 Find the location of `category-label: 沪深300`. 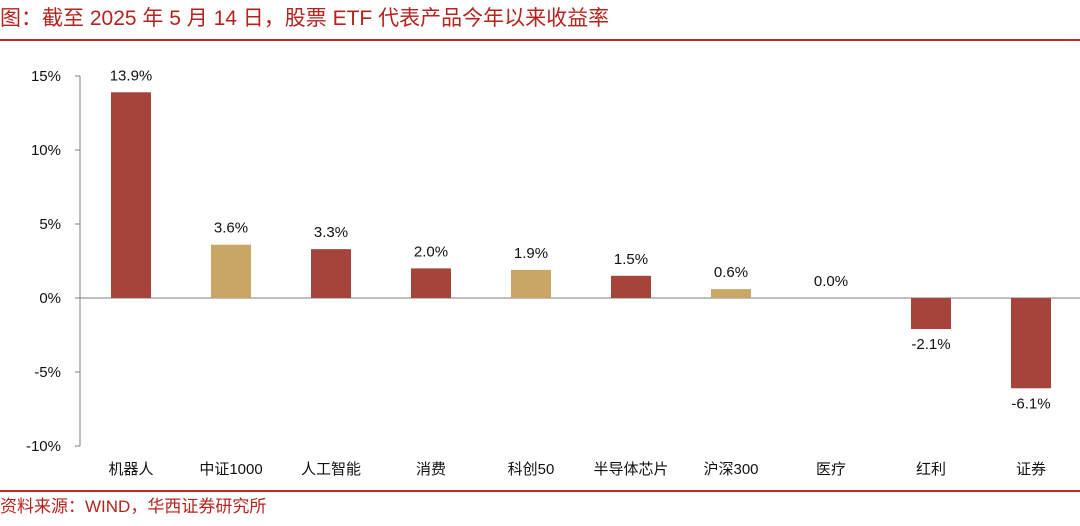

category-label: 沪深300 is located at coordinates (730, 469).